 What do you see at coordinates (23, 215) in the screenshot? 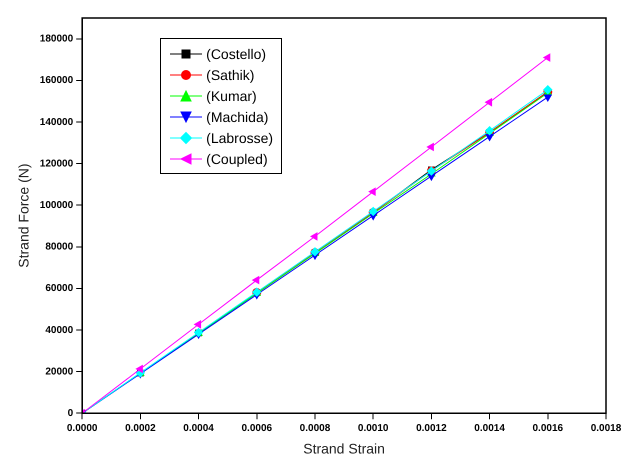
I see `y-axis-title: Strand Force (N)` at bounding box center [23, 215].